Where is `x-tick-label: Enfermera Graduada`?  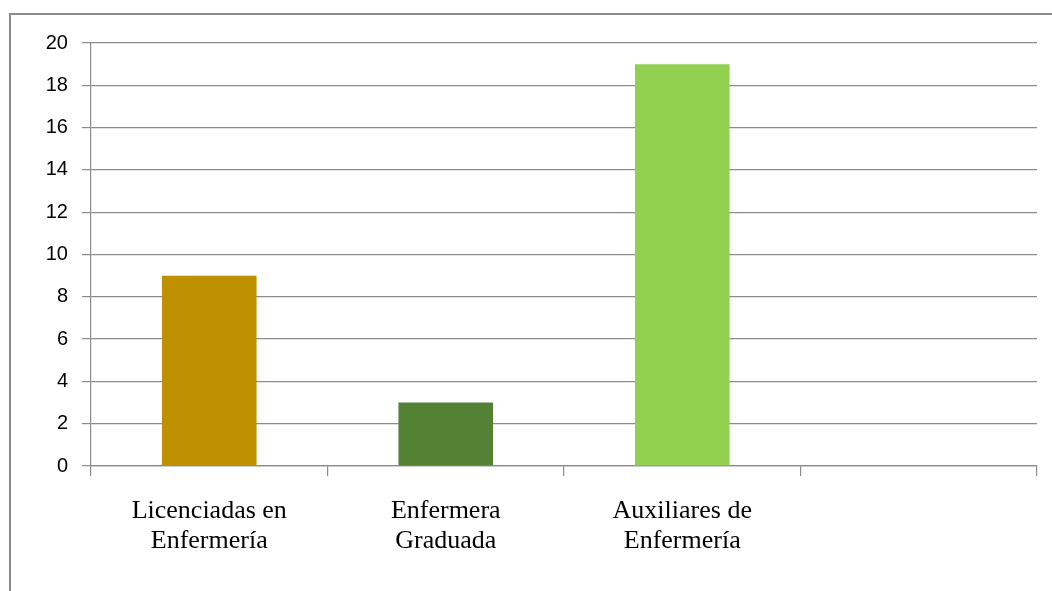
x-tick-label: Enfermera Graduada is located at coordinates (446, 524).